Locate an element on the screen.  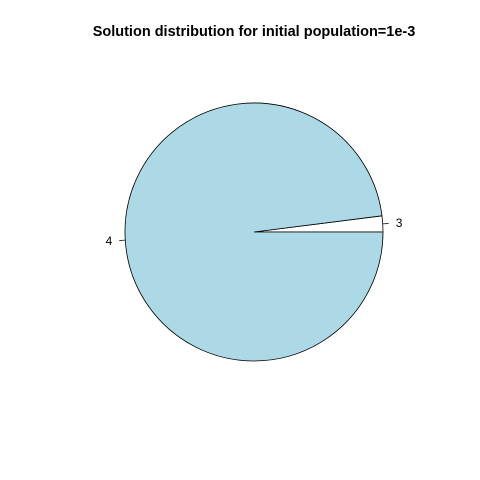
pie-label-4: 4 is located at coordinates (109, 241).